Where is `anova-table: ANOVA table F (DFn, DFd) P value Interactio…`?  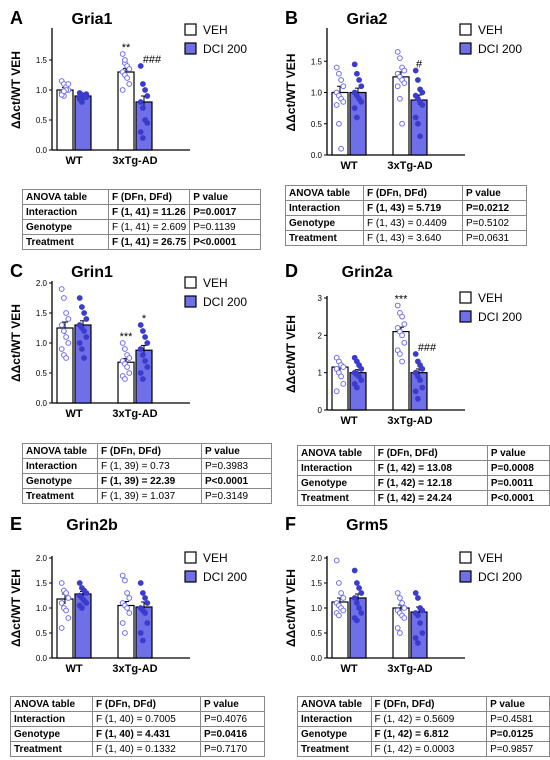 anova-table: ANOVA table F (DFn, DFd) P value Interactio… is located at coordinates (423, 726).